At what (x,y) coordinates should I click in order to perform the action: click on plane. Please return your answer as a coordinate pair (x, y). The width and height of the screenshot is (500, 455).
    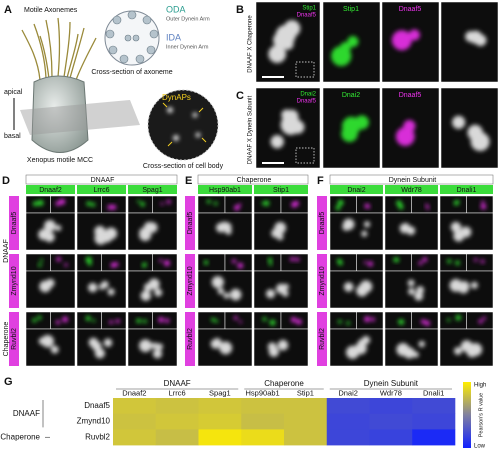
    Looking at the image, I should click on (80, 117).